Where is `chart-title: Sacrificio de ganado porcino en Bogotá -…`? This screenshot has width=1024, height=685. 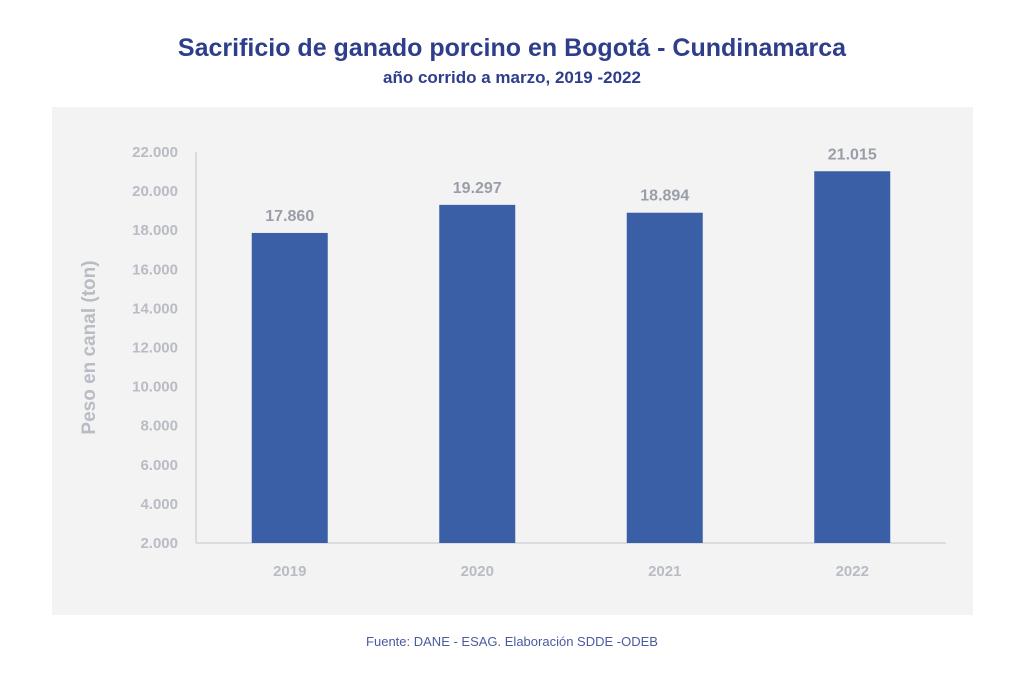 chart-title: Sacrificio de ganado porcino en Bogotá -… is located at coordinates (512, 48).